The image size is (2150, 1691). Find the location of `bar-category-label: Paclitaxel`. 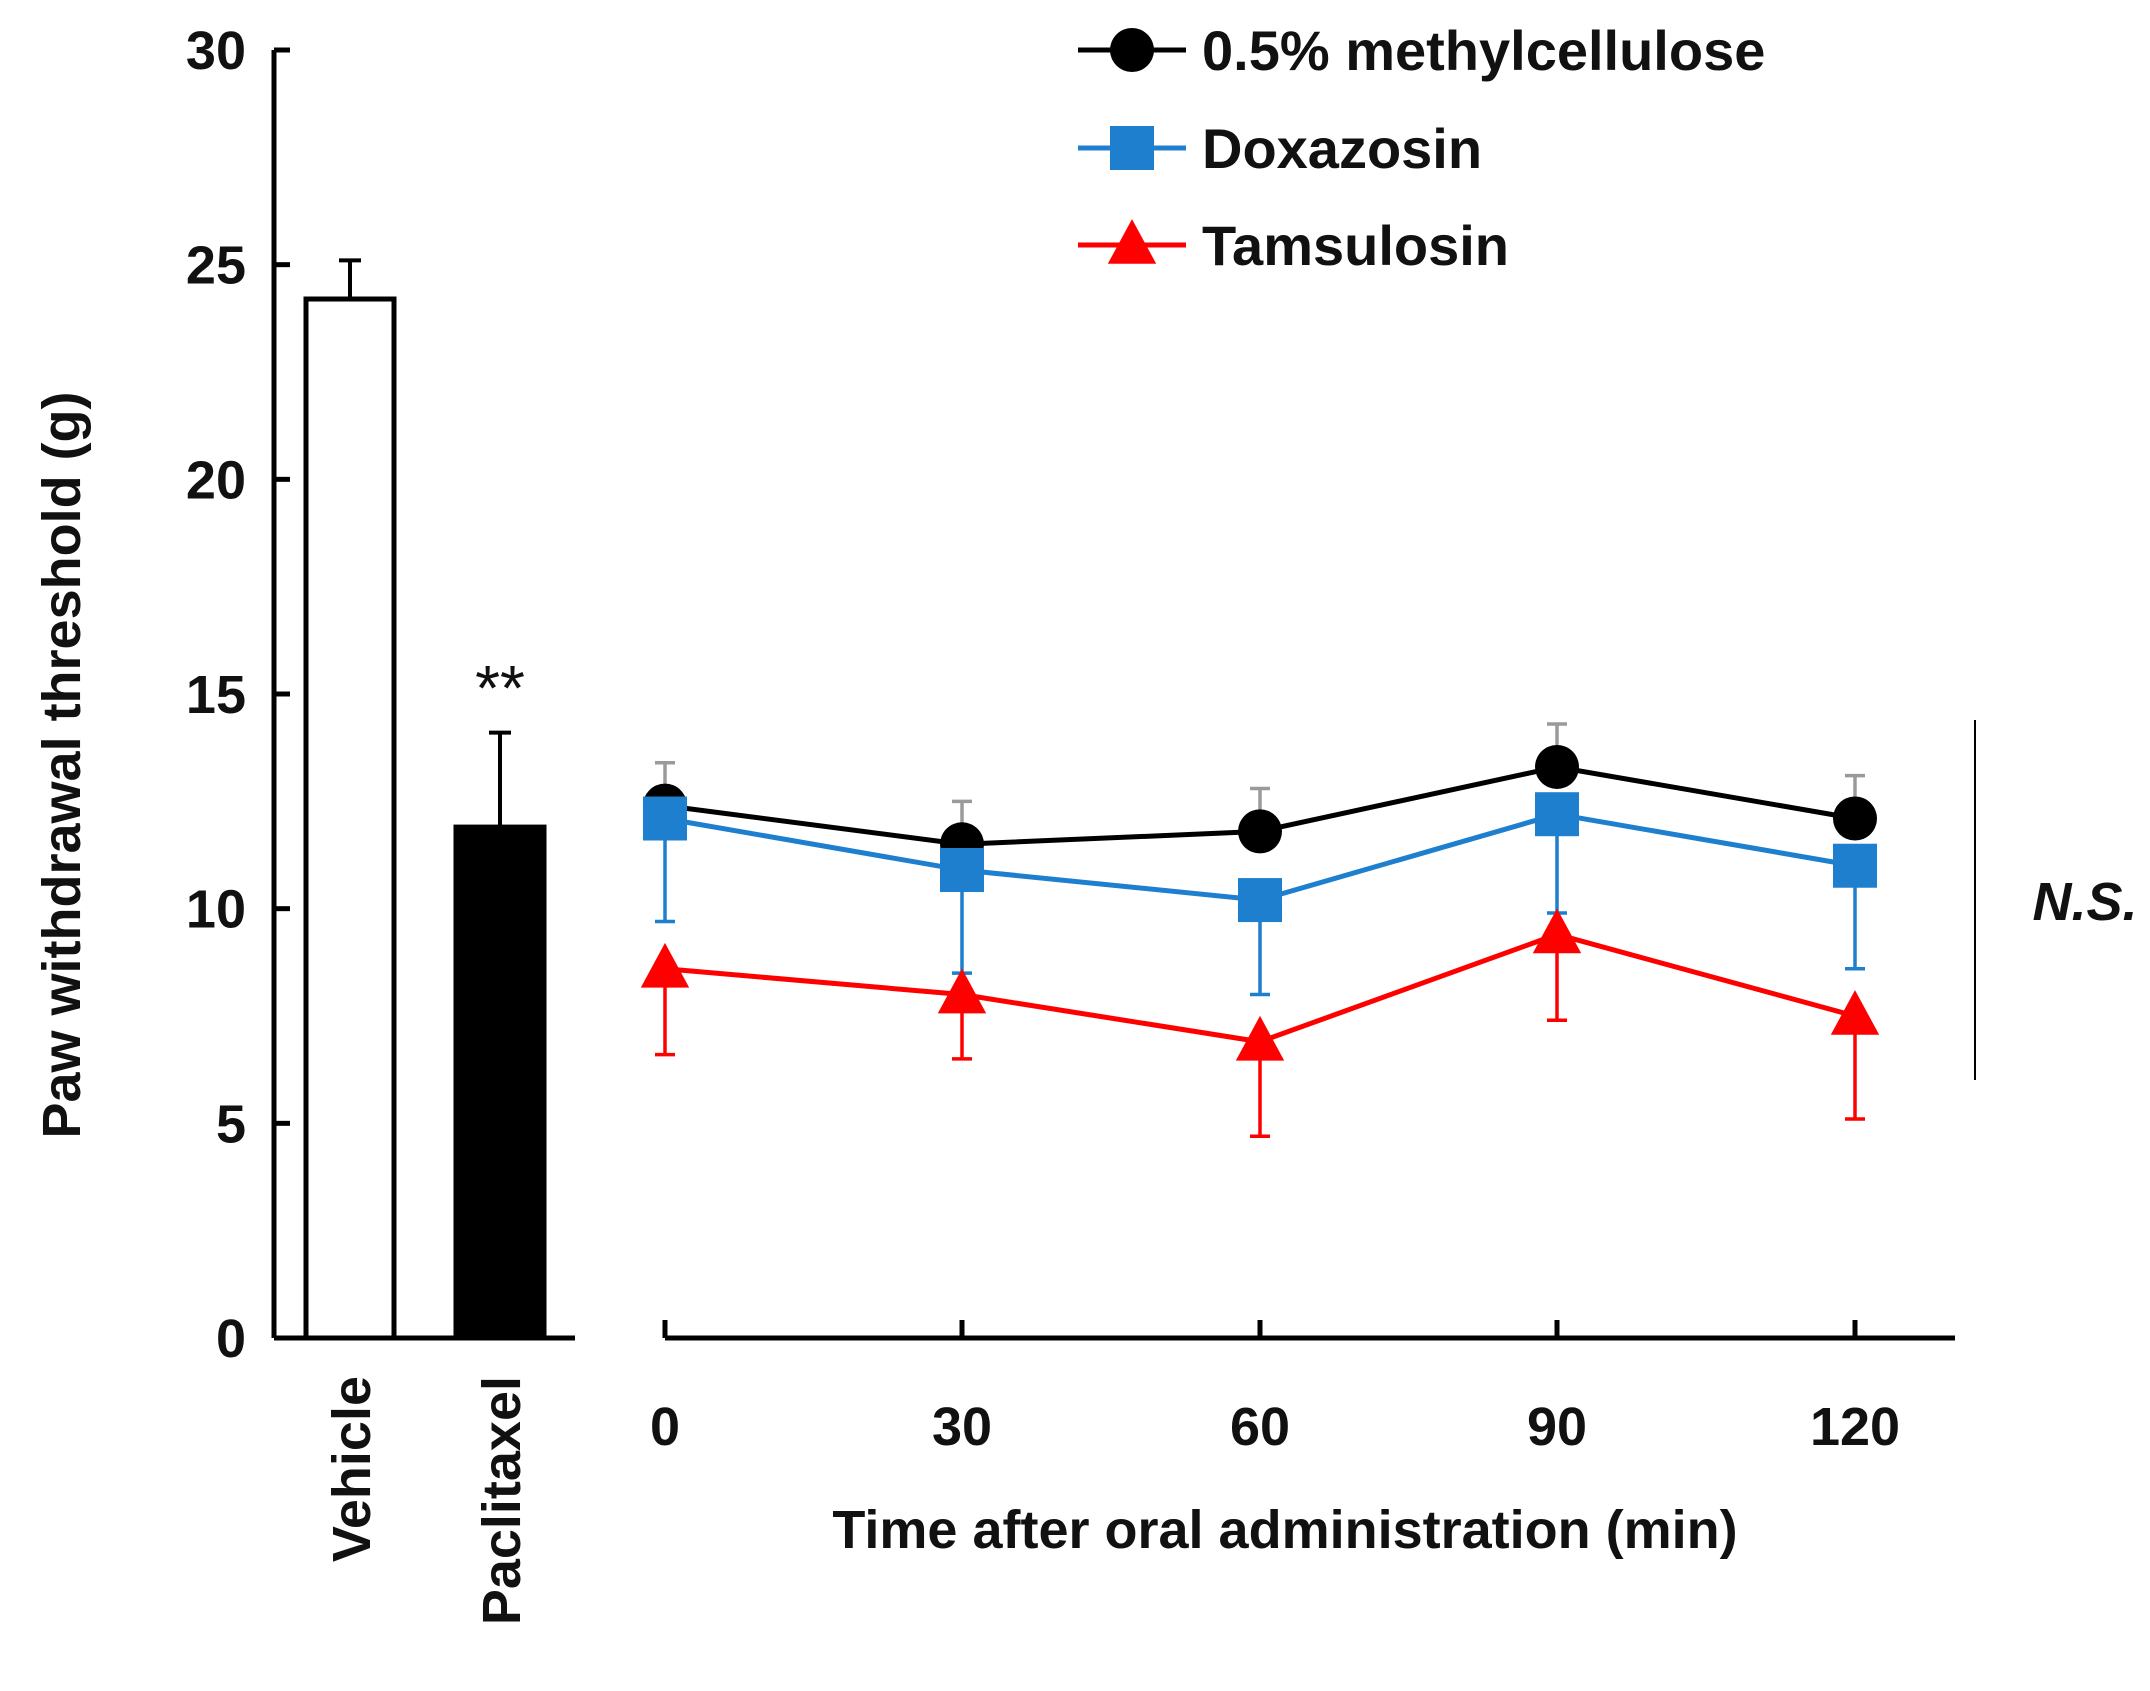

bar-category-label: Paclitaxel is located at coordinates (502, 1500).